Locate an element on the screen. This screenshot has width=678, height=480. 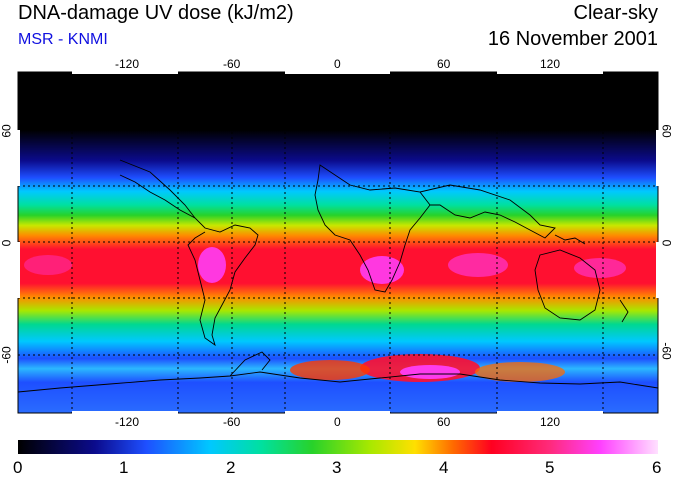
lon-tick-bottom: 0 is located at coordinates (337, 422).